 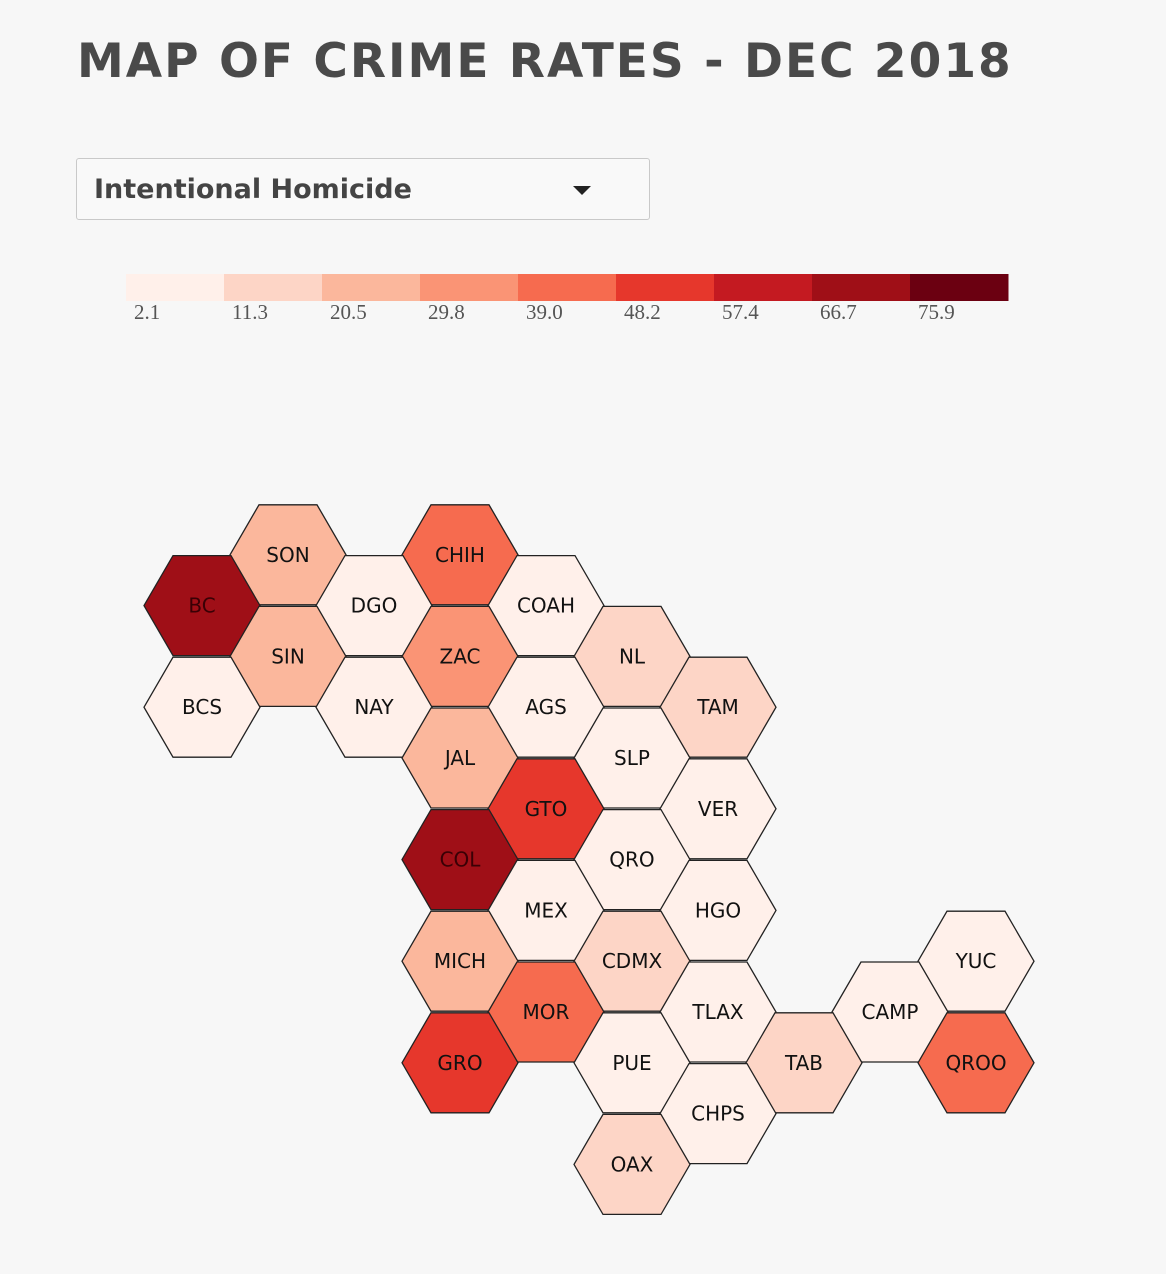 What do you see at coordinates (546, 1012) in the screenshot?
I see `hex-label-mor: MOR` at bounding box center [546, 1012].